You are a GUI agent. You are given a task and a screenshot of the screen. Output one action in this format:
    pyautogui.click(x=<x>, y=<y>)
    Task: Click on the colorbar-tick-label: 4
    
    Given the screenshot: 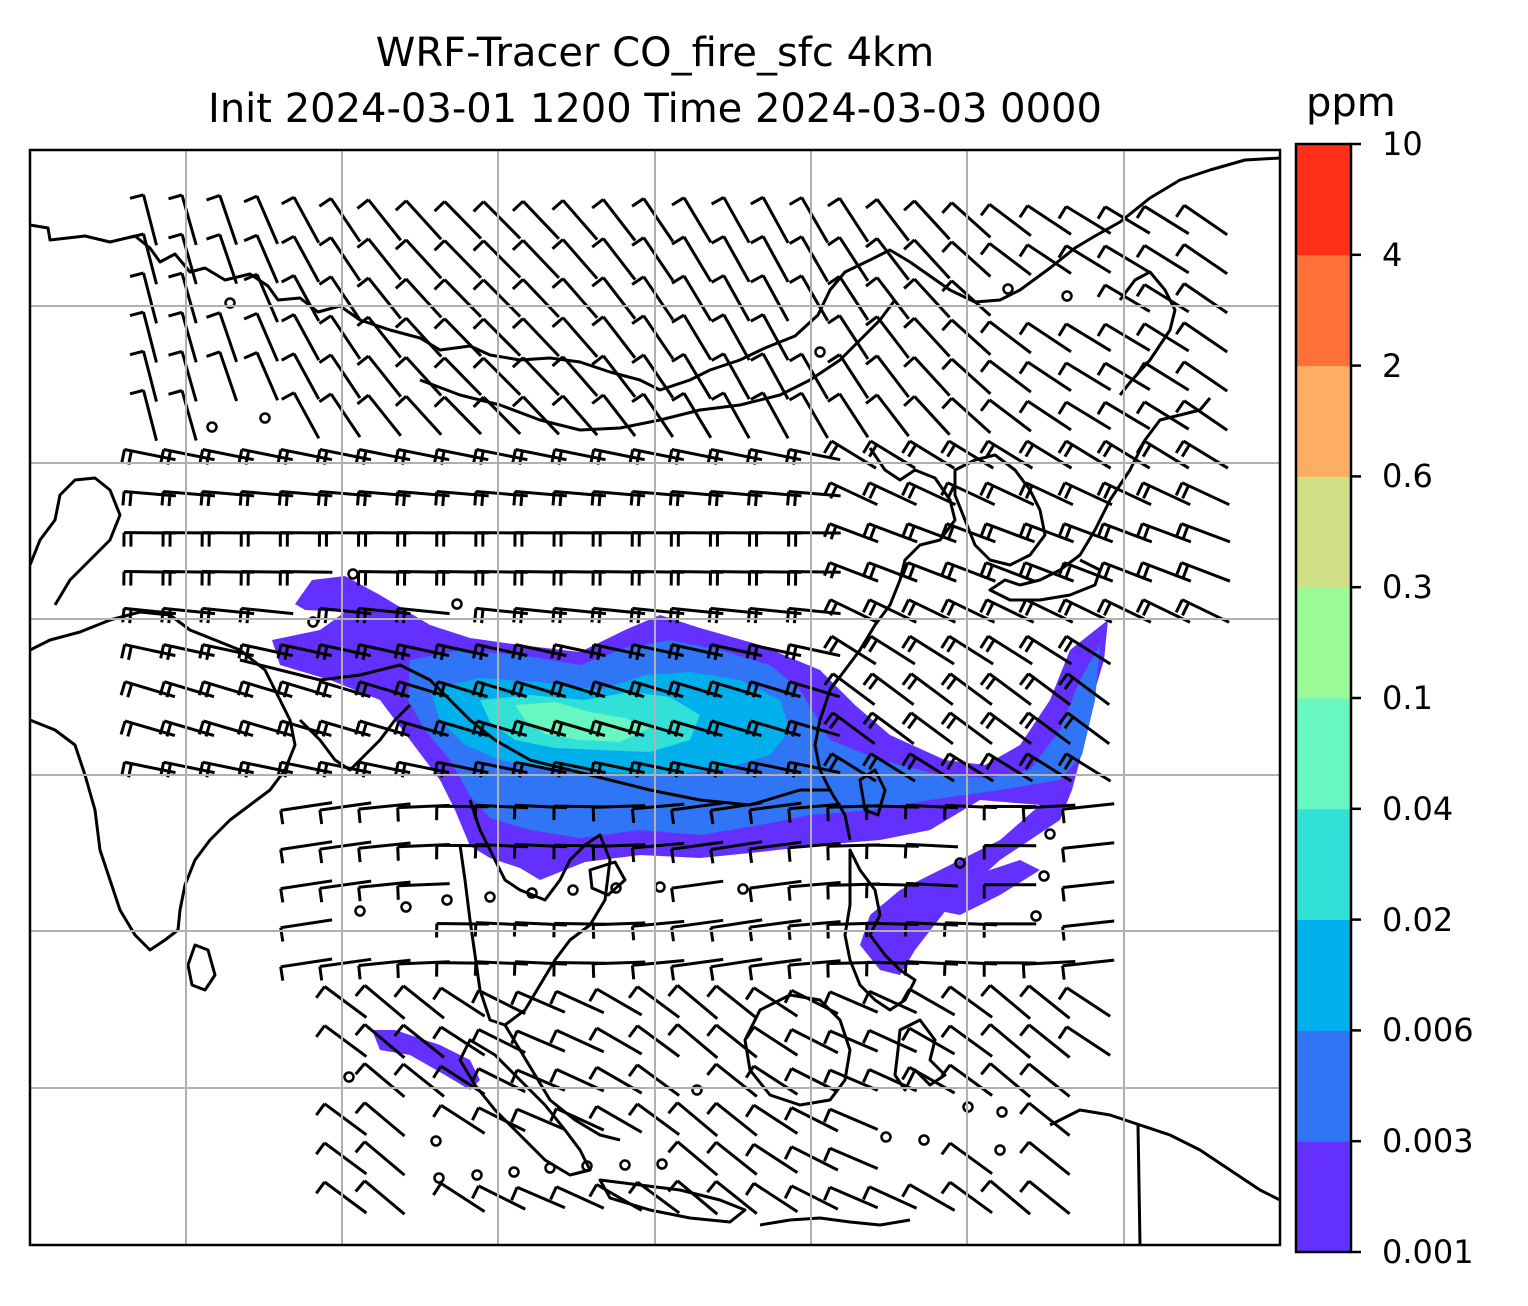 What is the action you would take?
    pyautogui.click(x=1392, y=254)
    